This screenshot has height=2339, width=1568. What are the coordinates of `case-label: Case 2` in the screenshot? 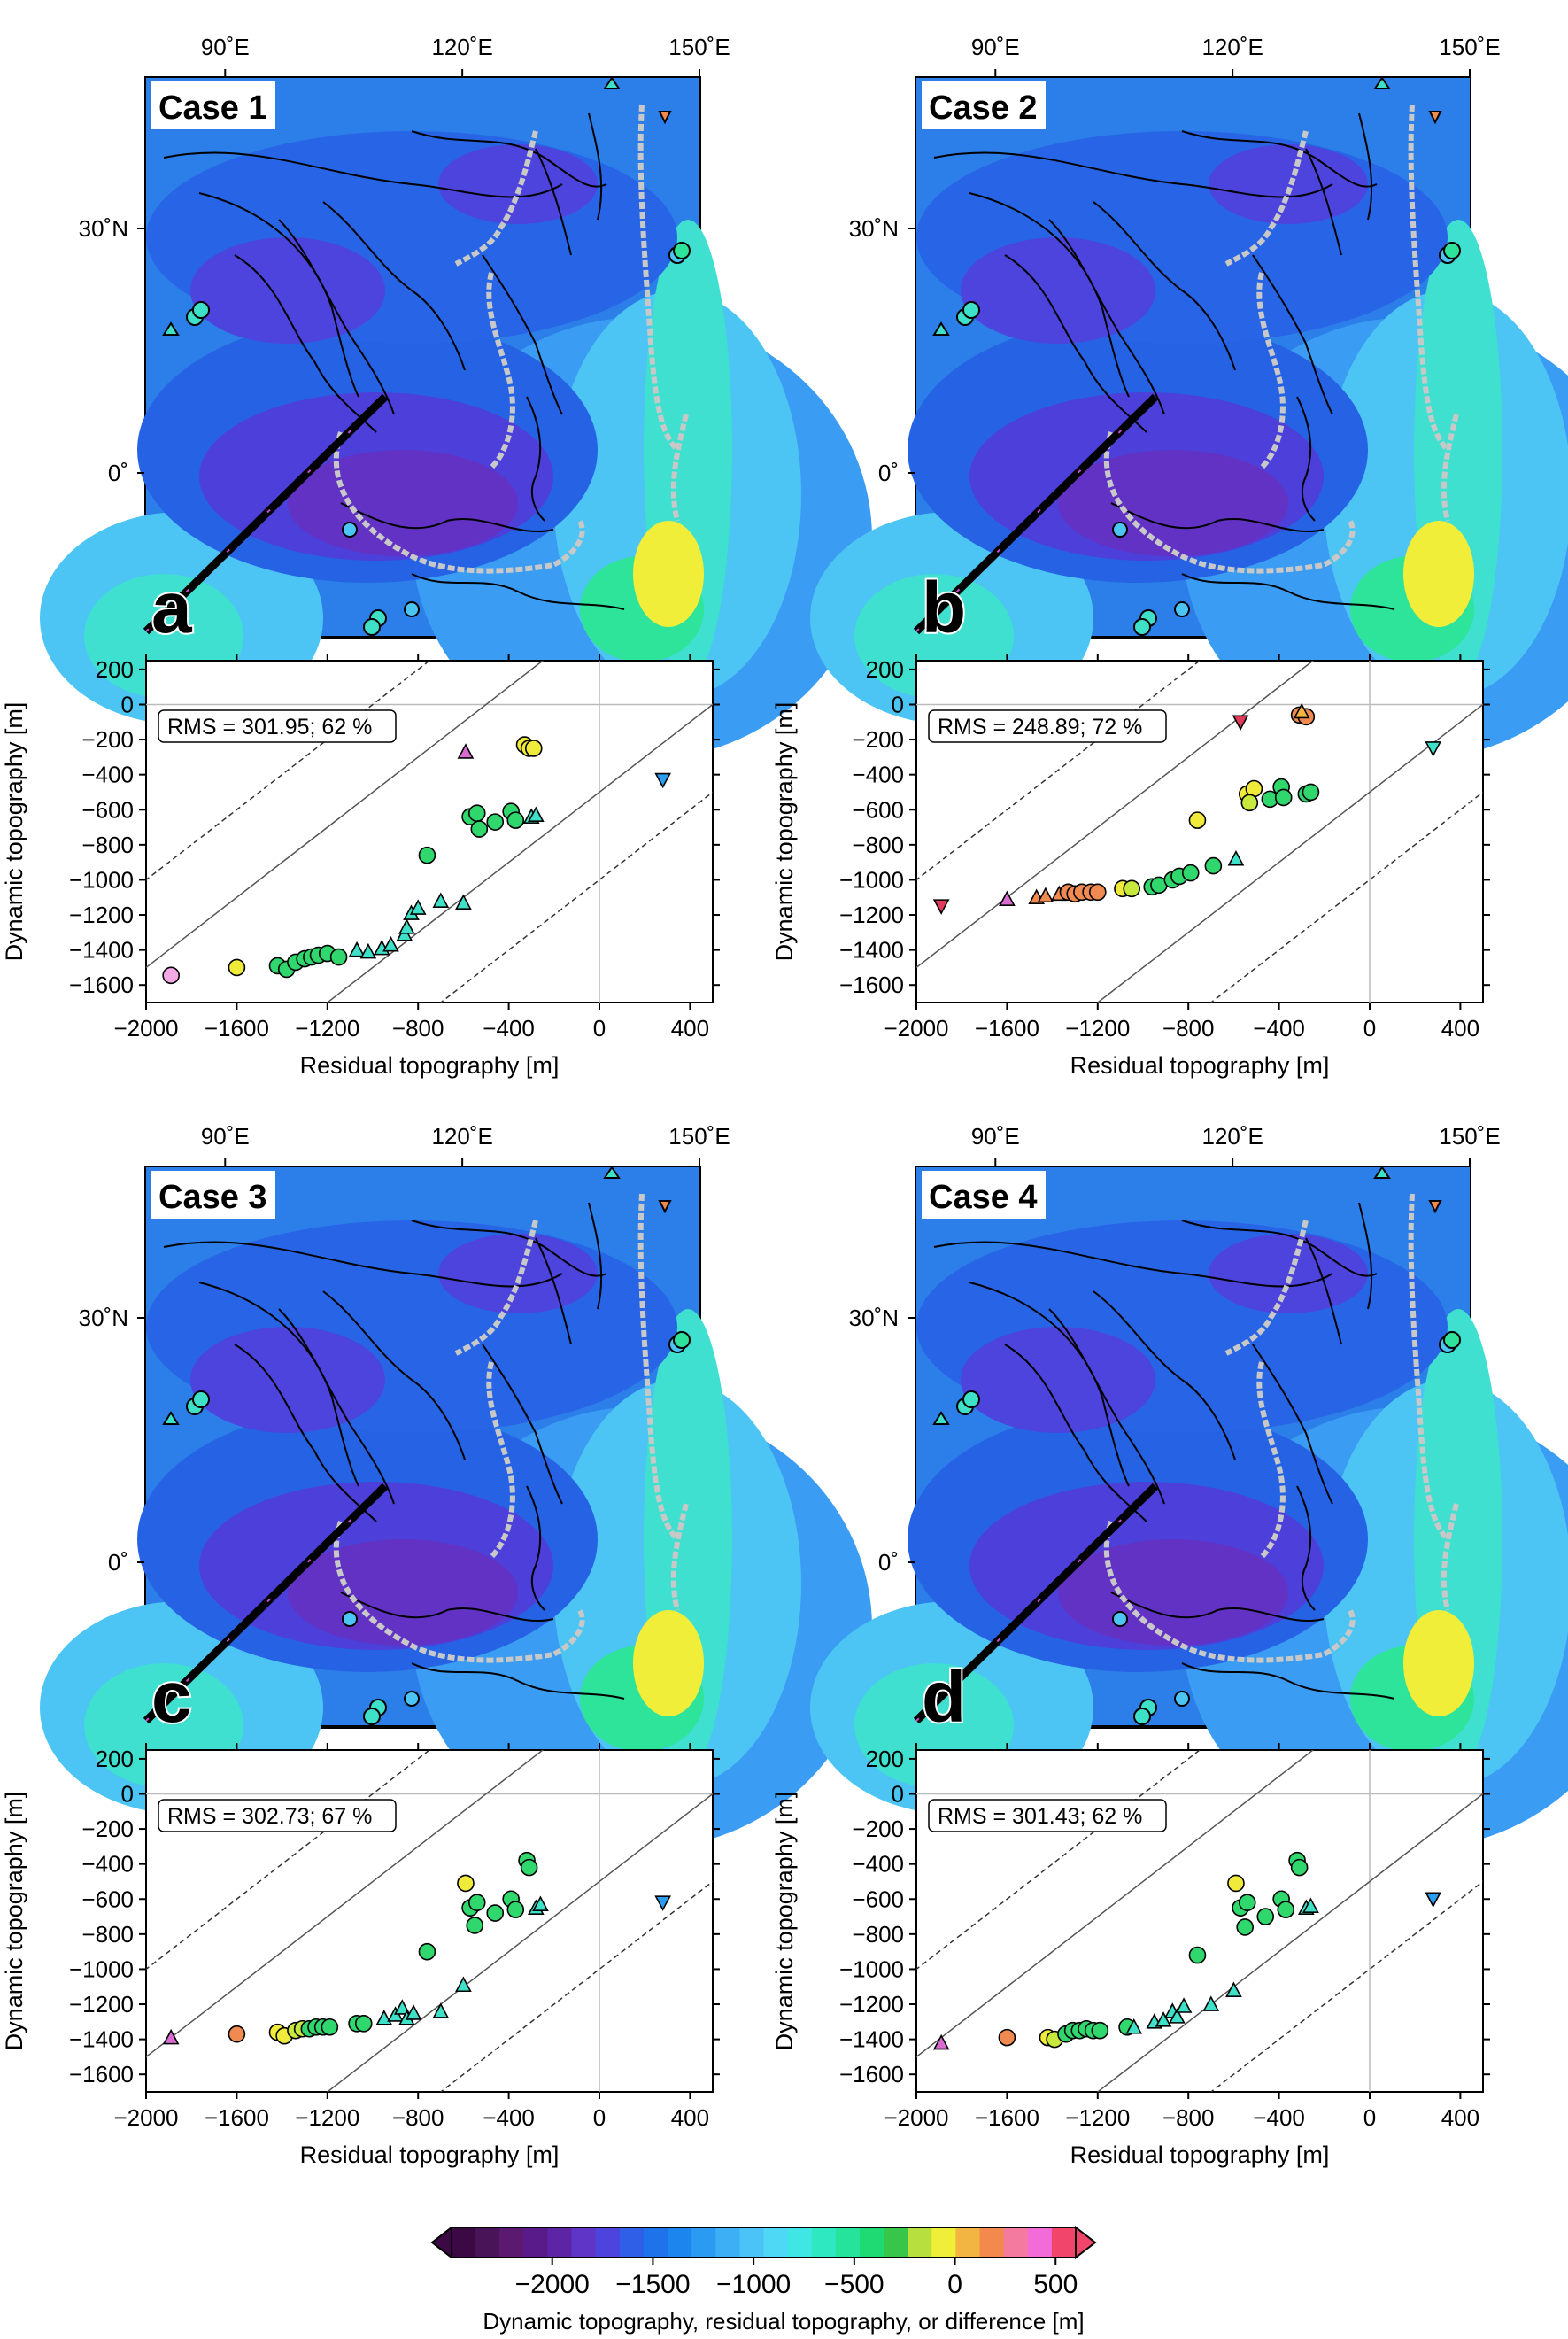 It's located at (983, 108).